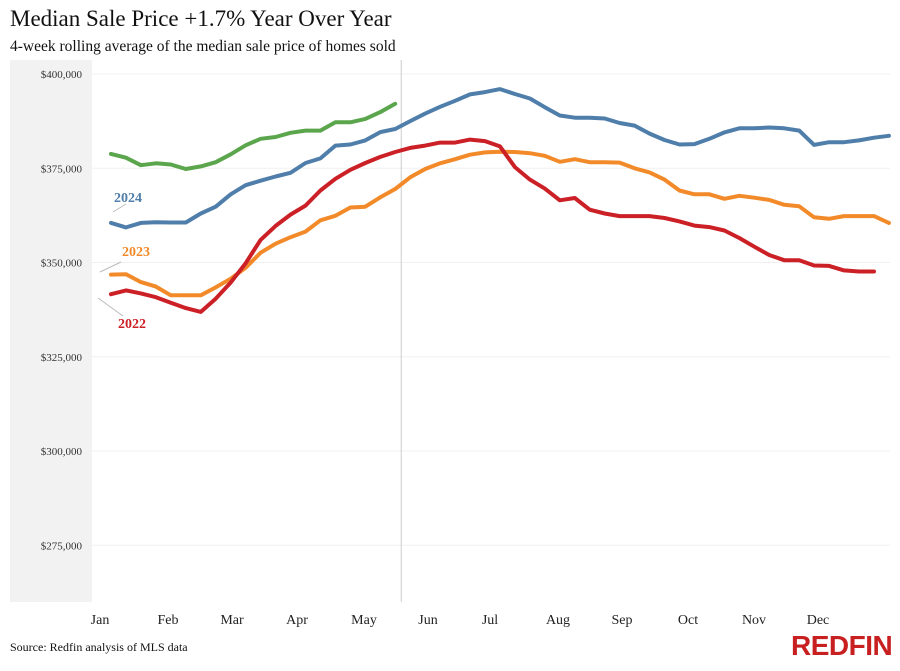  Describe the element at coordinates (754, 197) in the screenshot. I see `data-point-2023-w44` at that location.